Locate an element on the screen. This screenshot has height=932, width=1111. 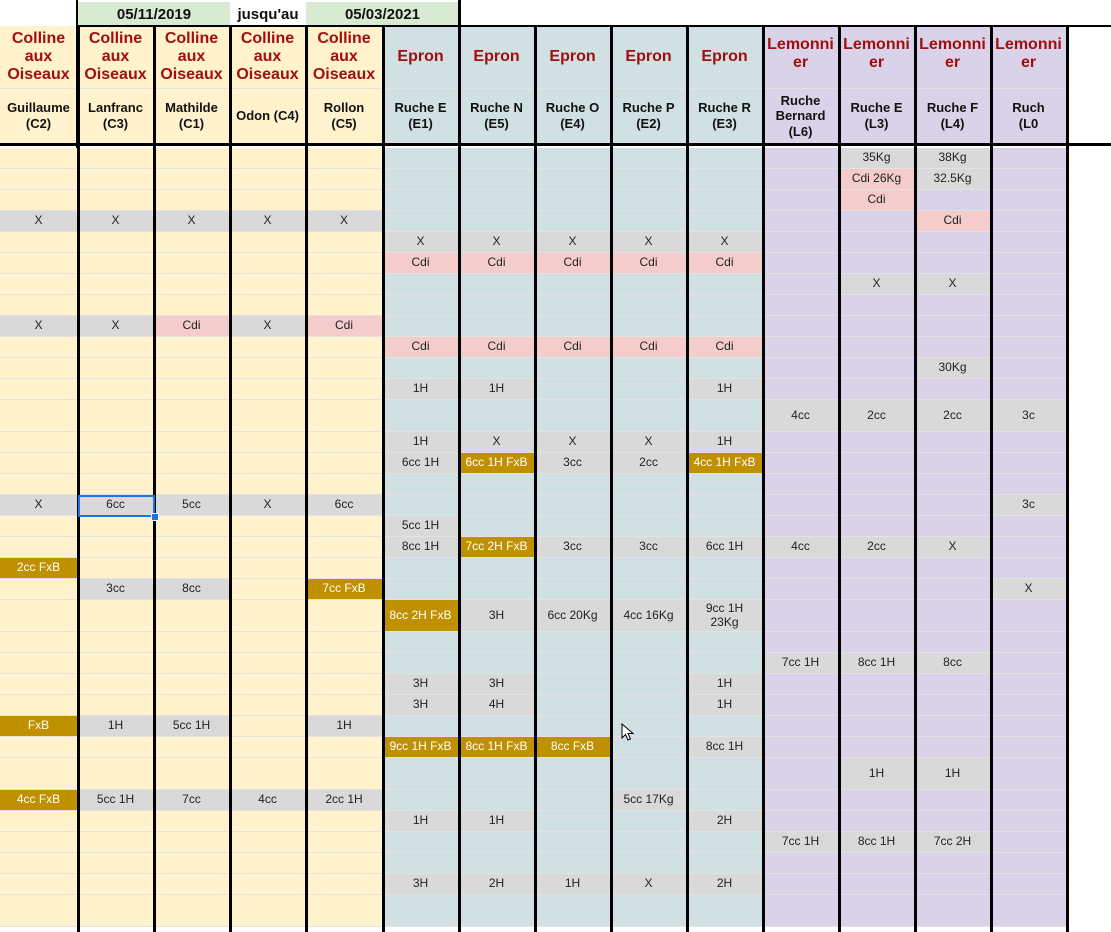
data-cell: 8cc FxB is located at coordinates (573, 747).